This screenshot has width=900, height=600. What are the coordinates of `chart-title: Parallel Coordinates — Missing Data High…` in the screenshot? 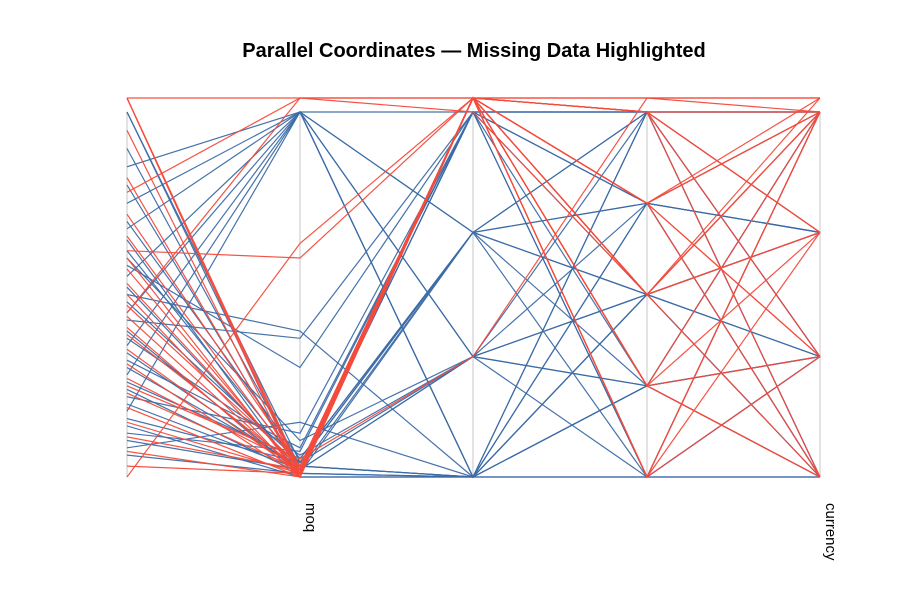 It's located at (473, 51).